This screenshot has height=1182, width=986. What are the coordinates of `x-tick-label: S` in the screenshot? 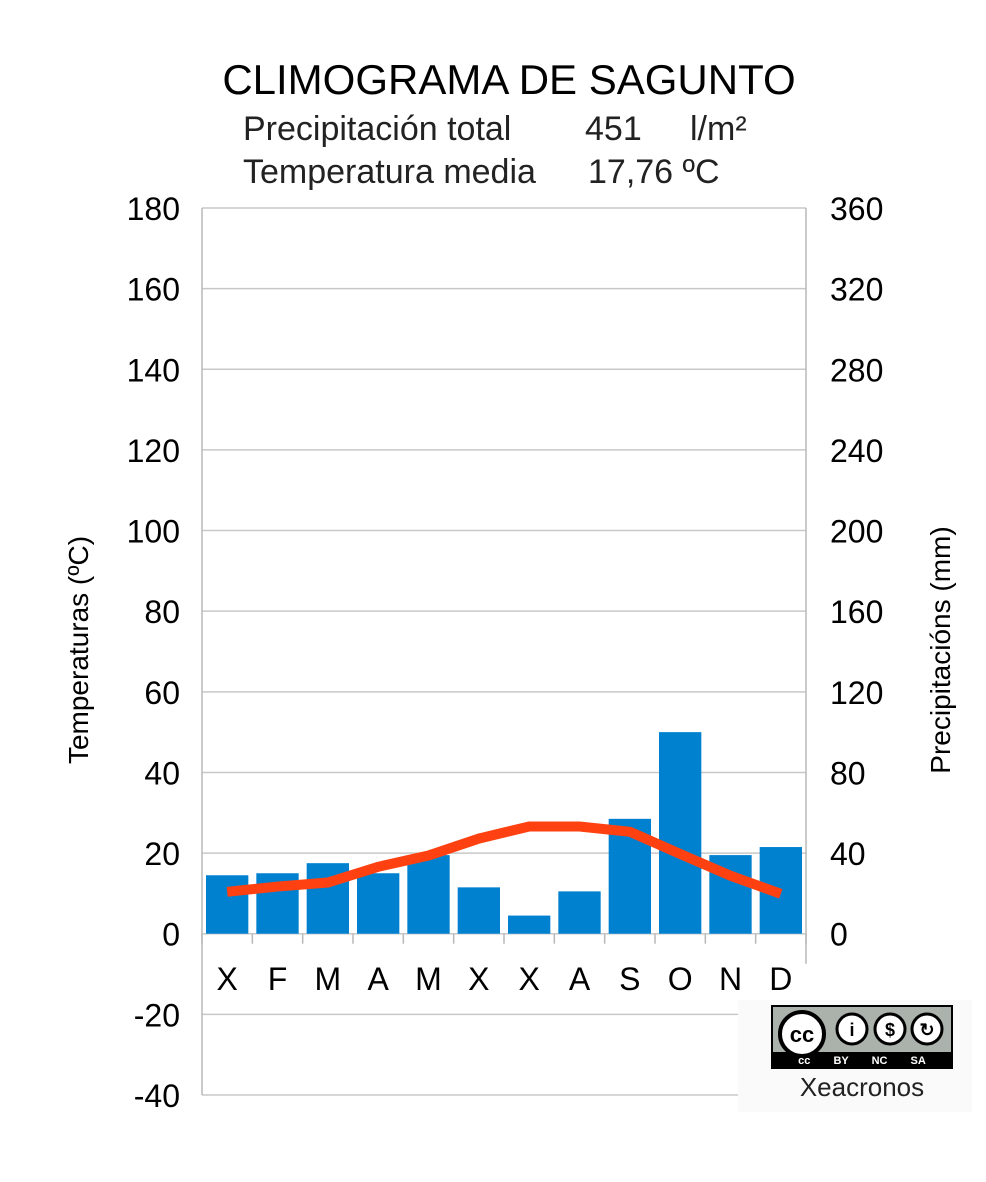 It's located at (629, 979).